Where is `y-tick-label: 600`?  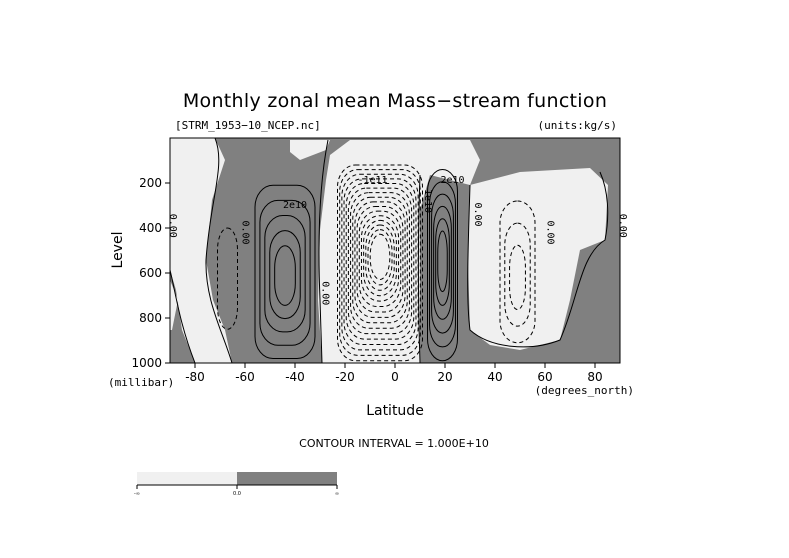 y-tick-label: 600 is located at coordinates (150, 273).